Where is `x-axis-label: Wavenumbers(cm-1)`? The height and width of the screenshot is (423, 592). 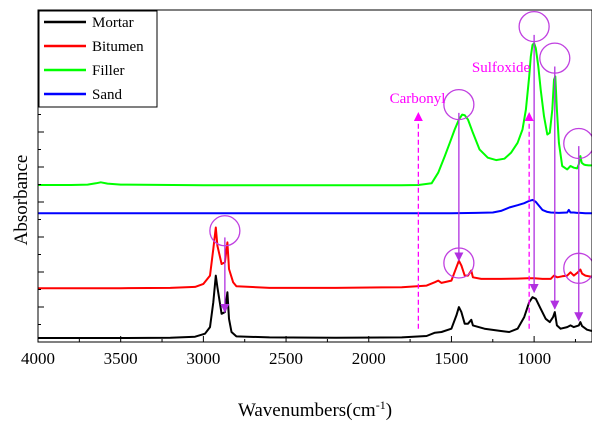
x-axis-label: Wavenumbers(cm-1) is located at coordinates (315, 409).